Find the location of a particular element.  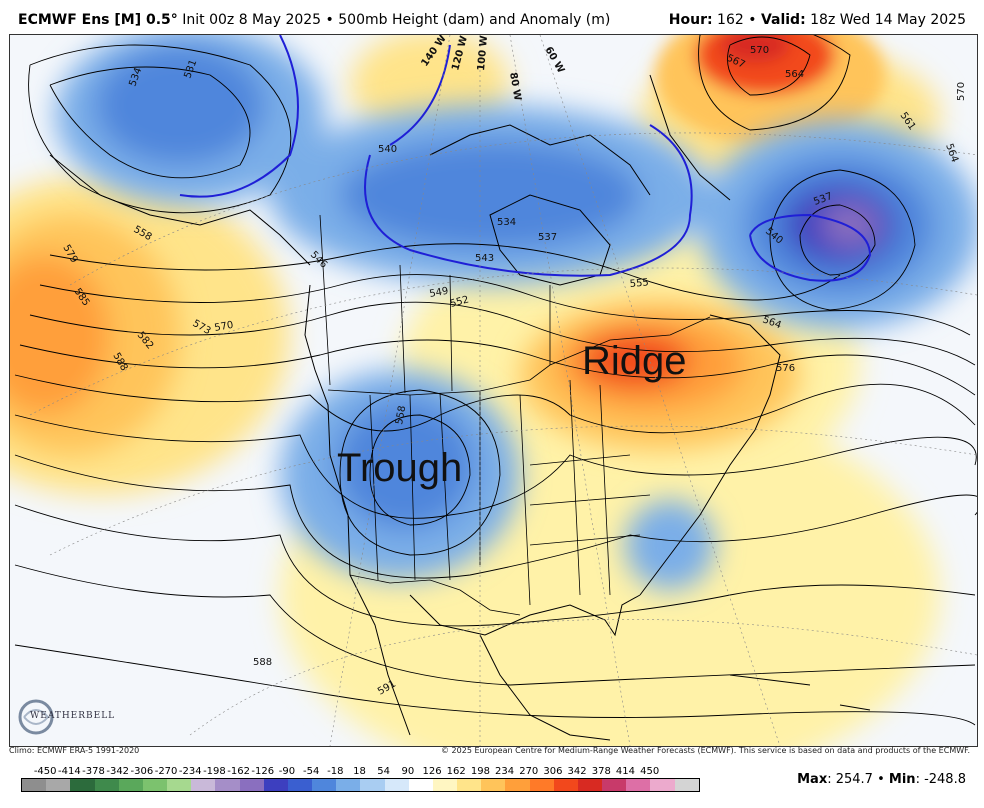

colorbar-tick-label: -450 is located at coordinates (45, 771).